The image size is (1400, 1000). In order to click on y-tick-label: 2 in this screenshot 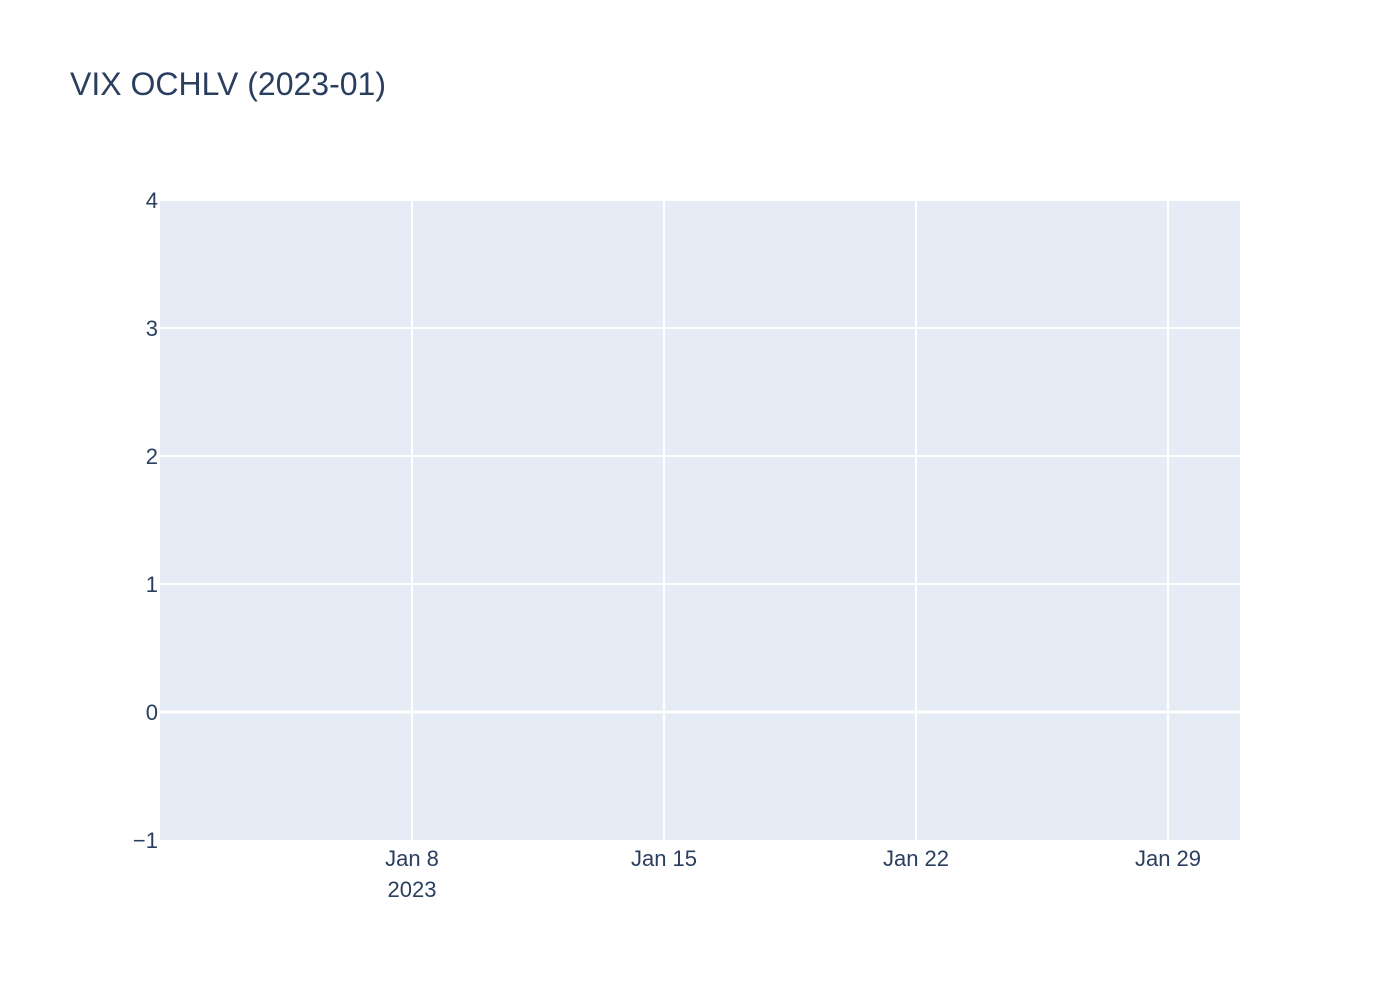, I will do `click(152, 456)`.